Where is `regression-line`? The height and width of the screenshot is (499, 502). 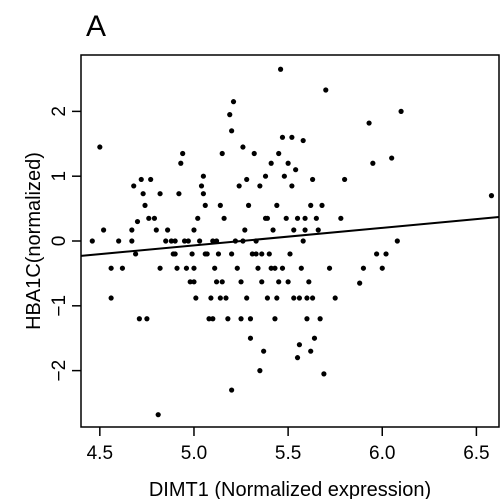
regression-line is located at coordinates (290, 236).